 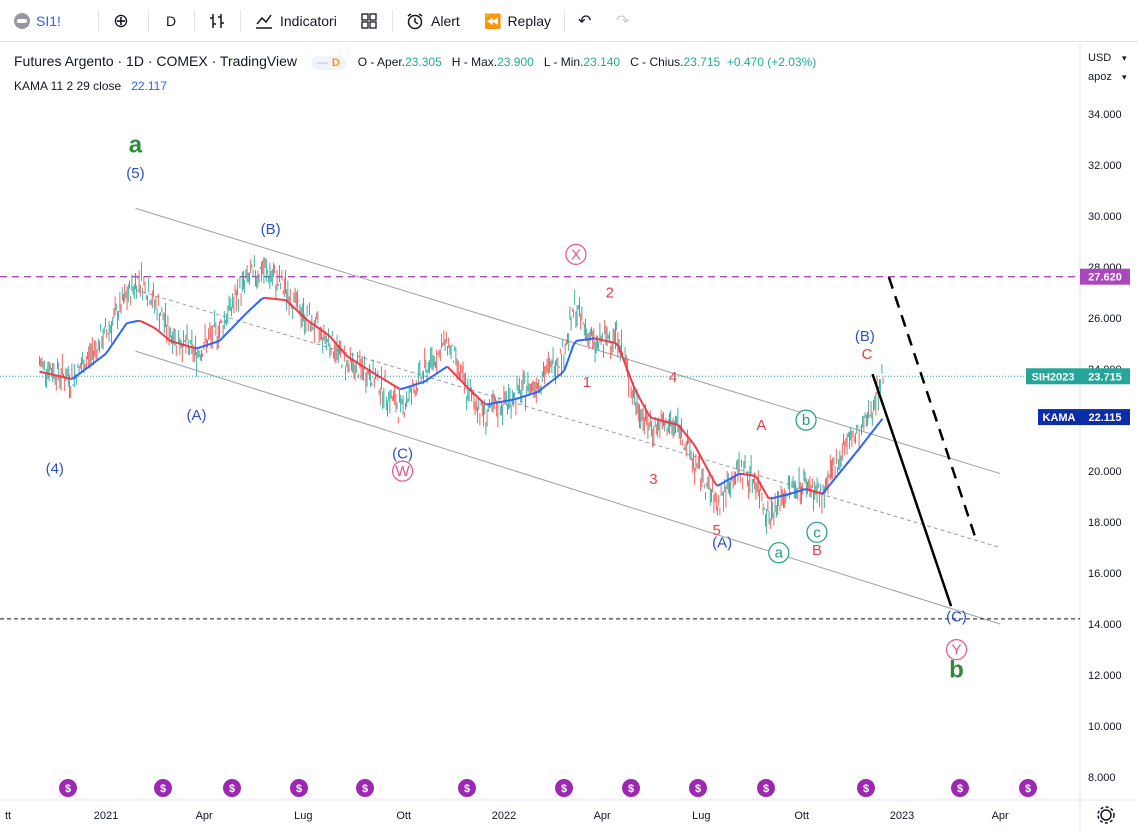 I want to click on interval-button: D, so click(x=171, y=21).